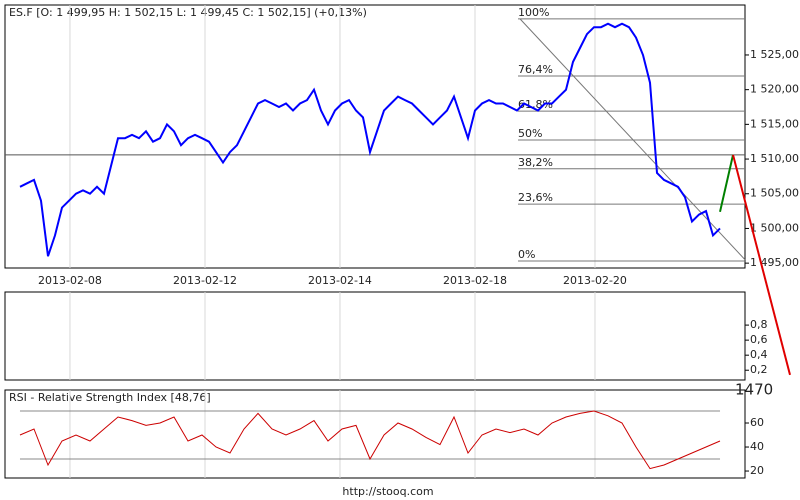 This screenshot has width=800, height=500. I want to click on y-tick-label: 1 495,00, so click(774, 262).